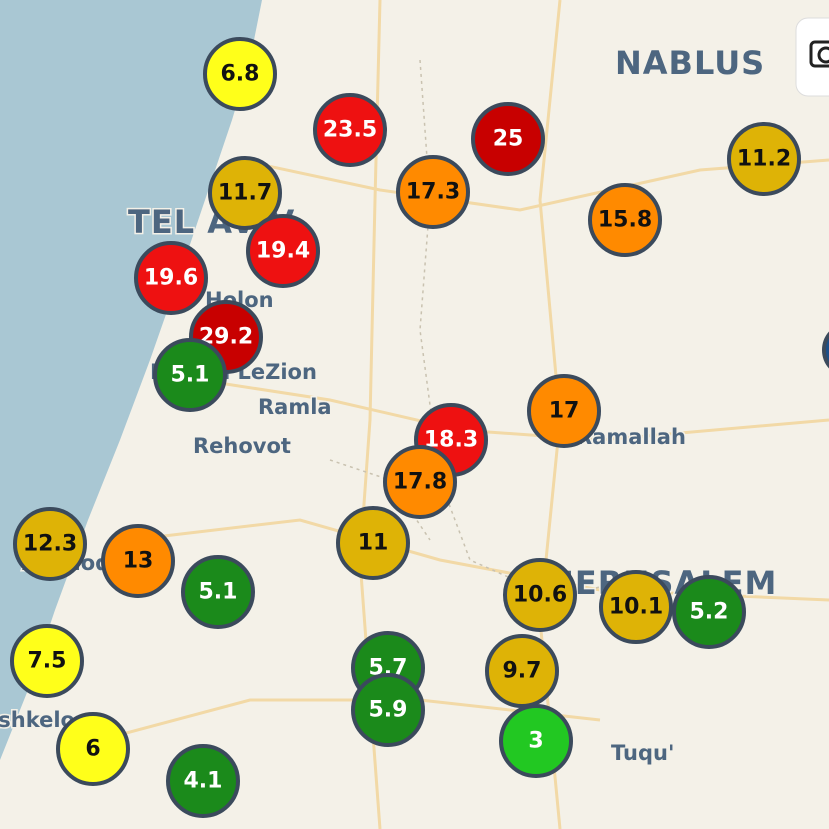  I want to click on marker-value: 19.6, so click(171, 278).